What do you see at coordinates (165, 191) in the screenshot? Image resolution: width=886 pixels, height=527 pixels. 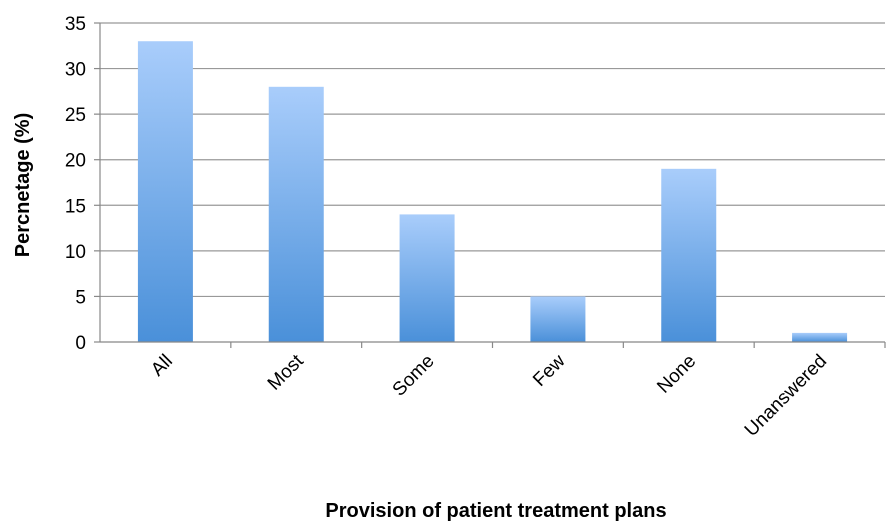 I see `bar-all` at bounding box center [165, 191].